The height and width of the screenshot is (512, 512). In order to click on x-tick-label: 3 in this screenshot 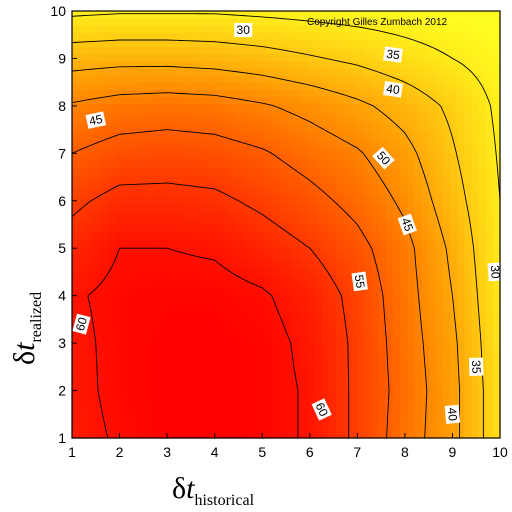, I will do `click(167, 452)`.